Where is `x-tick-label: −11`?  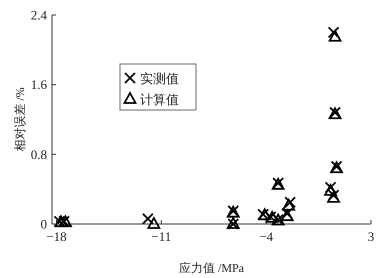 x-tick-label: −11 is located at coordinates (161, 236).